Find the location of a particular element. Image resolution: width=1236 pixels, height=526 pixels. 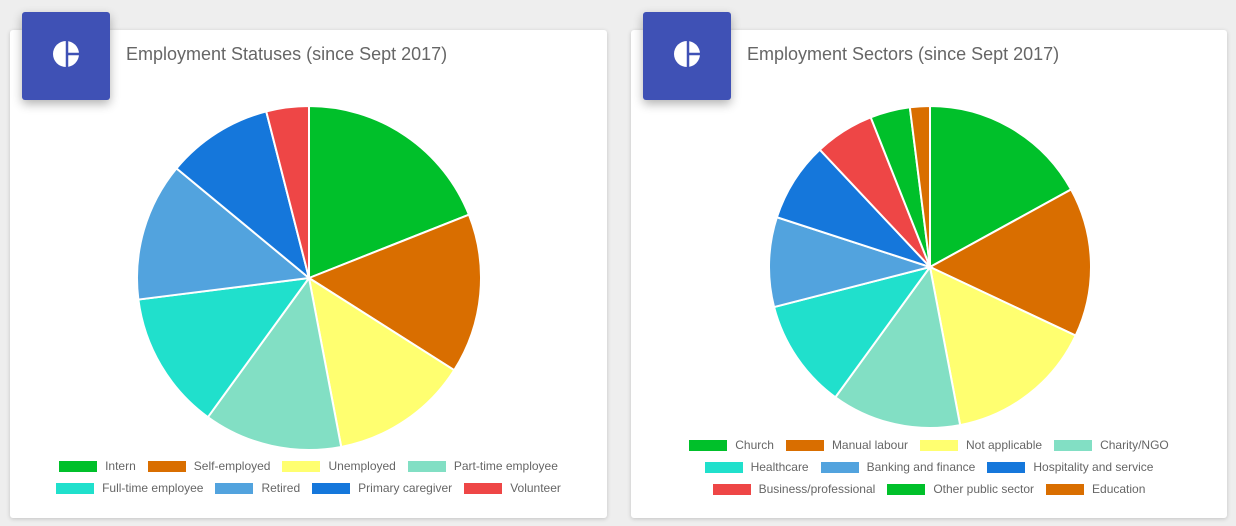

pie-slice-manual-labour is located at coordinates (1009, 262).